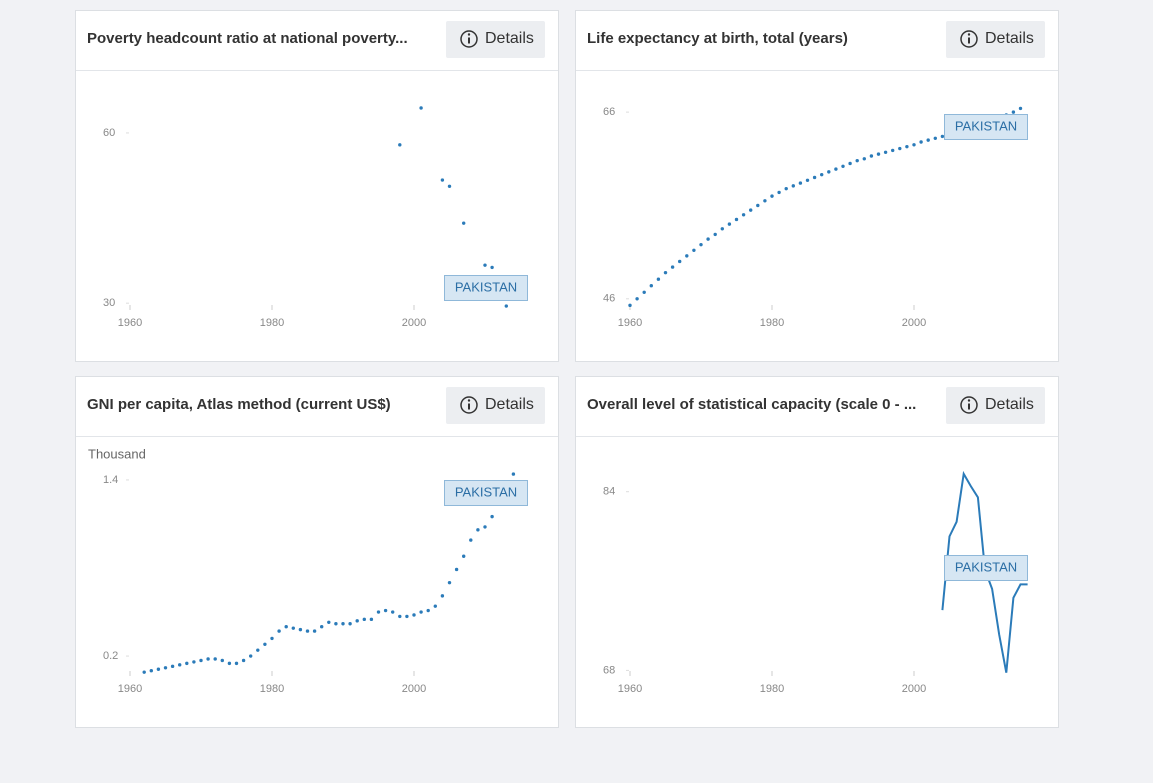 The image size is (1153, 783). Describe the element at coordinates (109, 133) in the screenshot. I see `y-tick-label: 60` at that location.